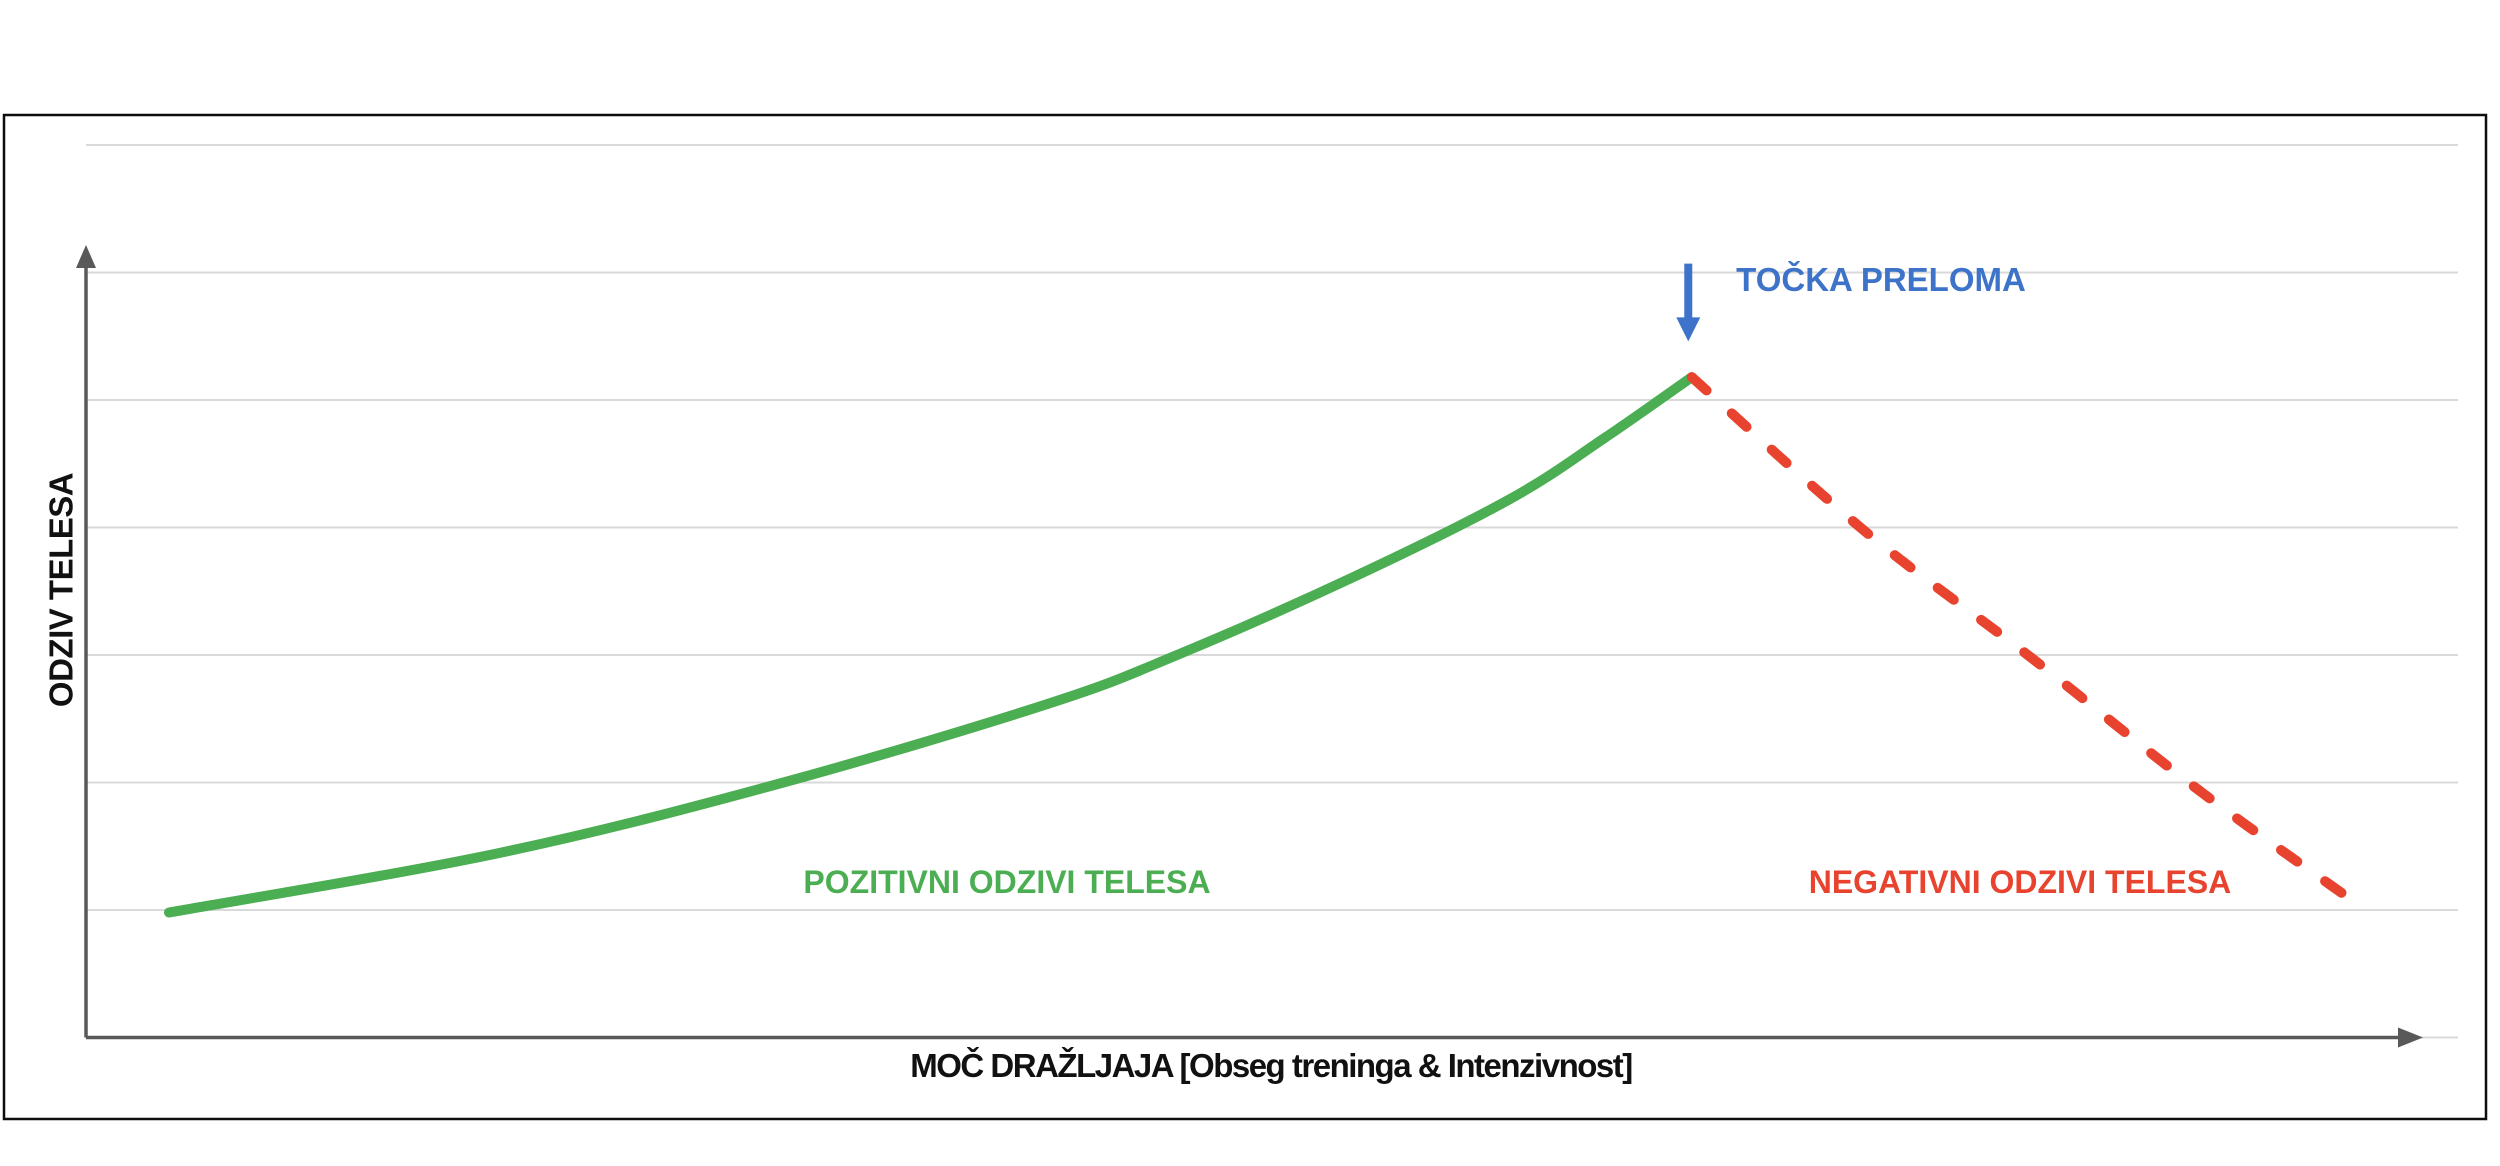 Image resolution: width=2500 pixels, height=1166 pixels. I want to click on breakpoint-annotation: TOČKA PRELOMA, so click(1881, 279).